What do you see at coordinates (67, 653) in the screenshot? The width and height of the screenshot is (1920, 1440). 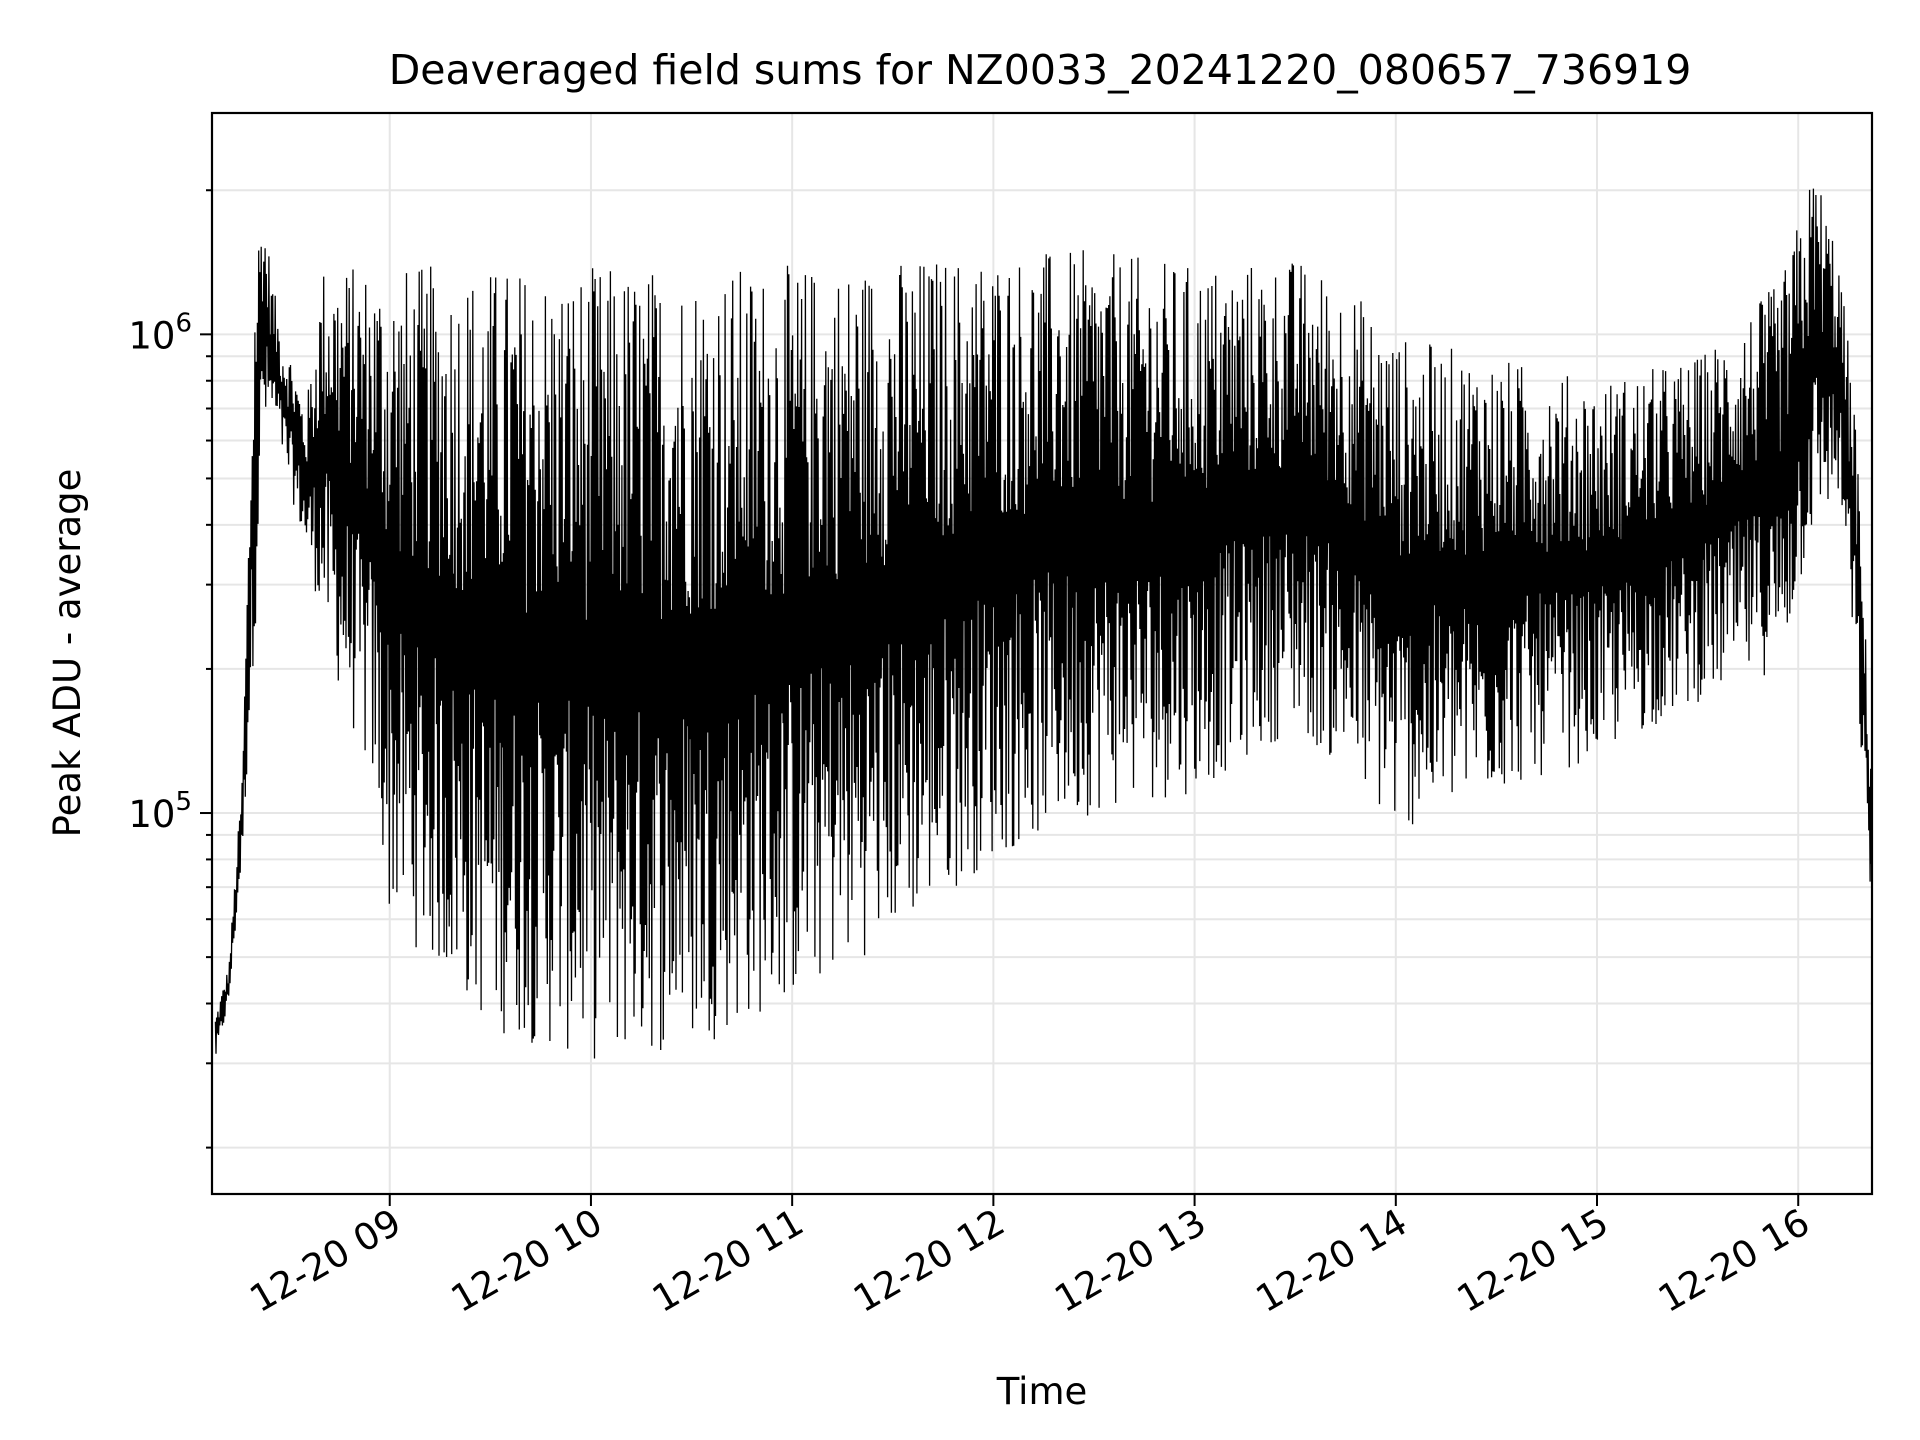 I see `y-axis-label: Peak ADU - average` at bounding box center [67, 653].